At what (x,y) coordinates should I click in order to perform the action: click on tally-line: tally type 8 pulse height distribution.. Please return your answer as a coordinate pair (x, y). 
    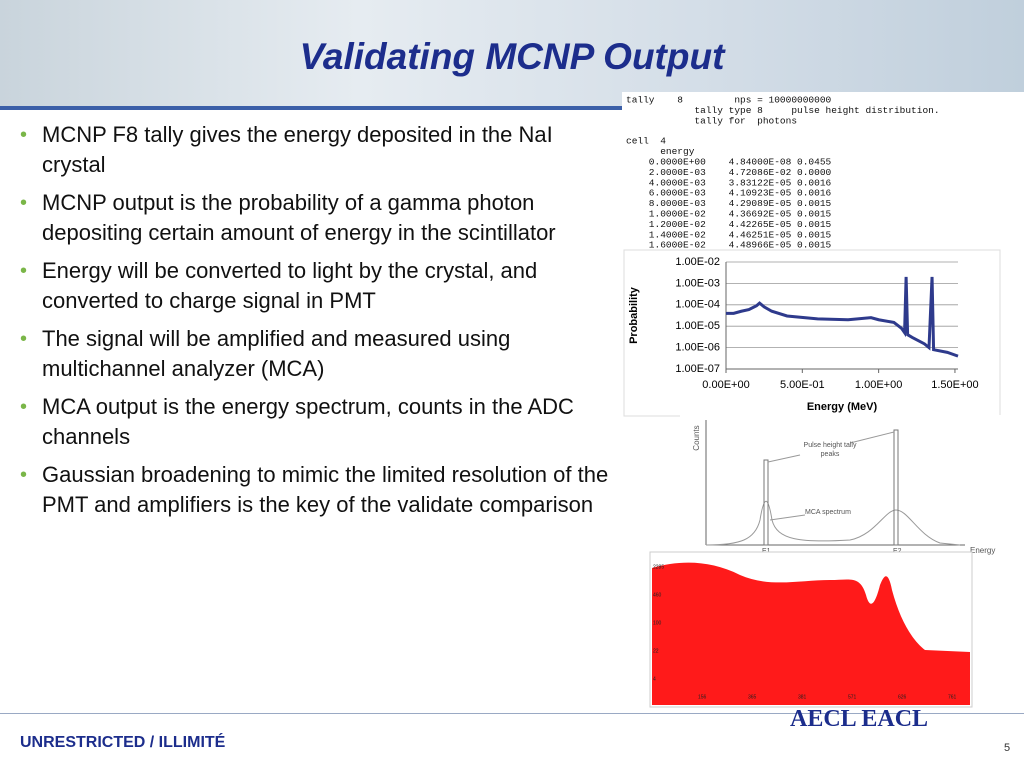
    Looking at the image, I should click on (783, 110).